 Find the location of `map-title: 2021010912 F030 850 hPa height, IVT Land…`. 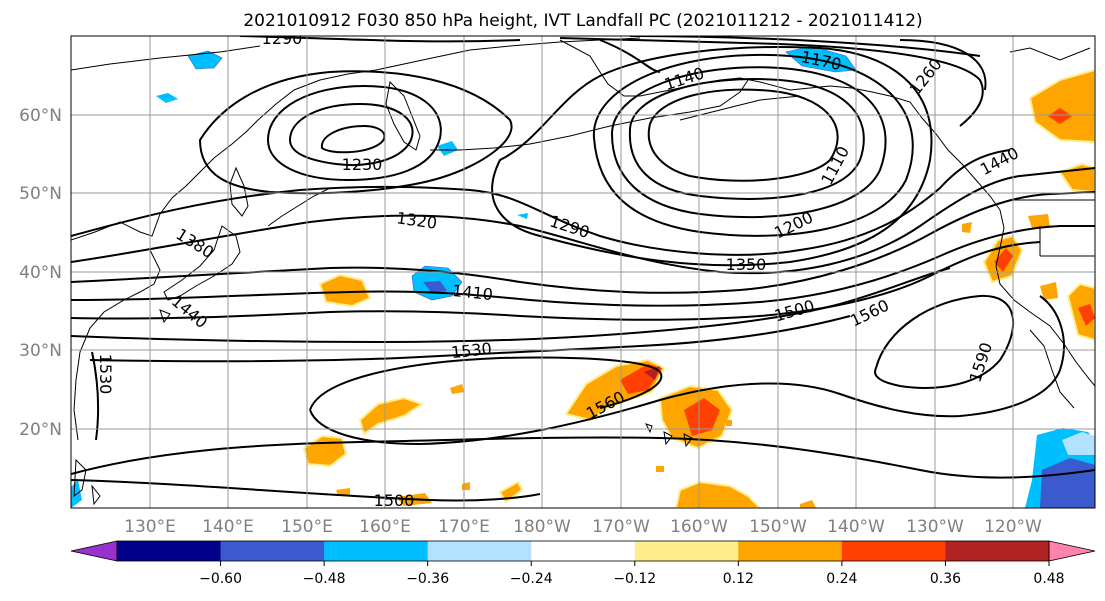

map-title: 2021010912 F030 850 hPa height, IVT Land… is located at coordinates (582, 21).